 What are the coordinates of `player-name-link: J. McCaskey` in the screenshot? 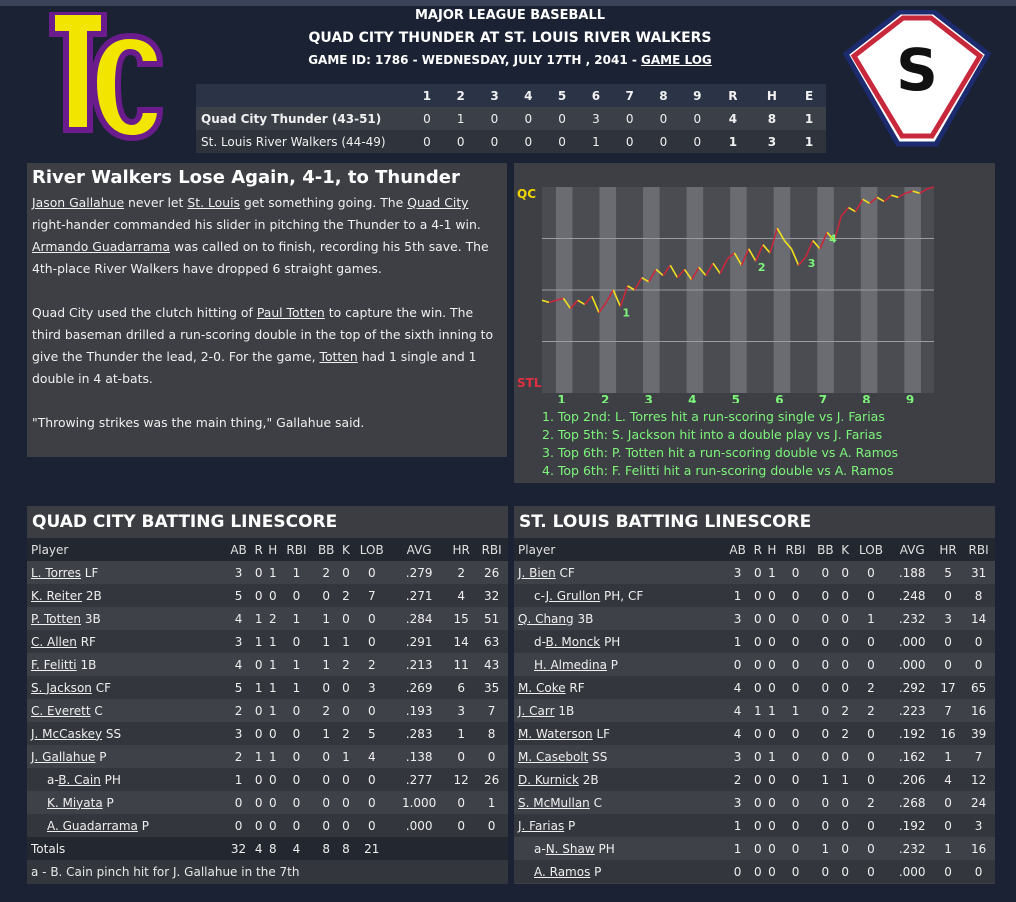 It's located at (67, 733).